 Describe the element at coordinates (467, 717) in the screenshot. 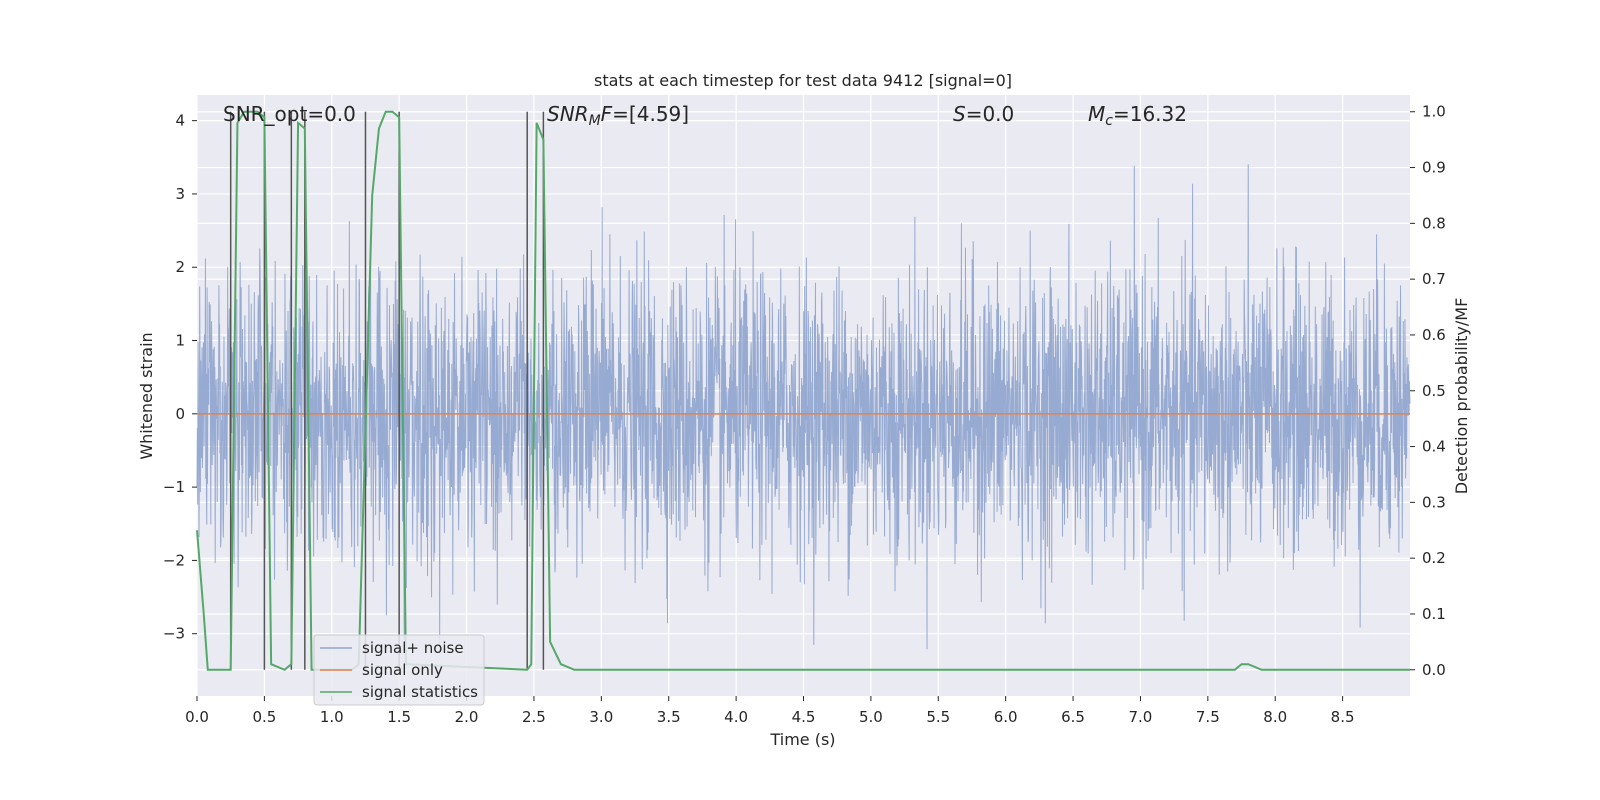

I see `x-tick-label: 2.0` at that location.